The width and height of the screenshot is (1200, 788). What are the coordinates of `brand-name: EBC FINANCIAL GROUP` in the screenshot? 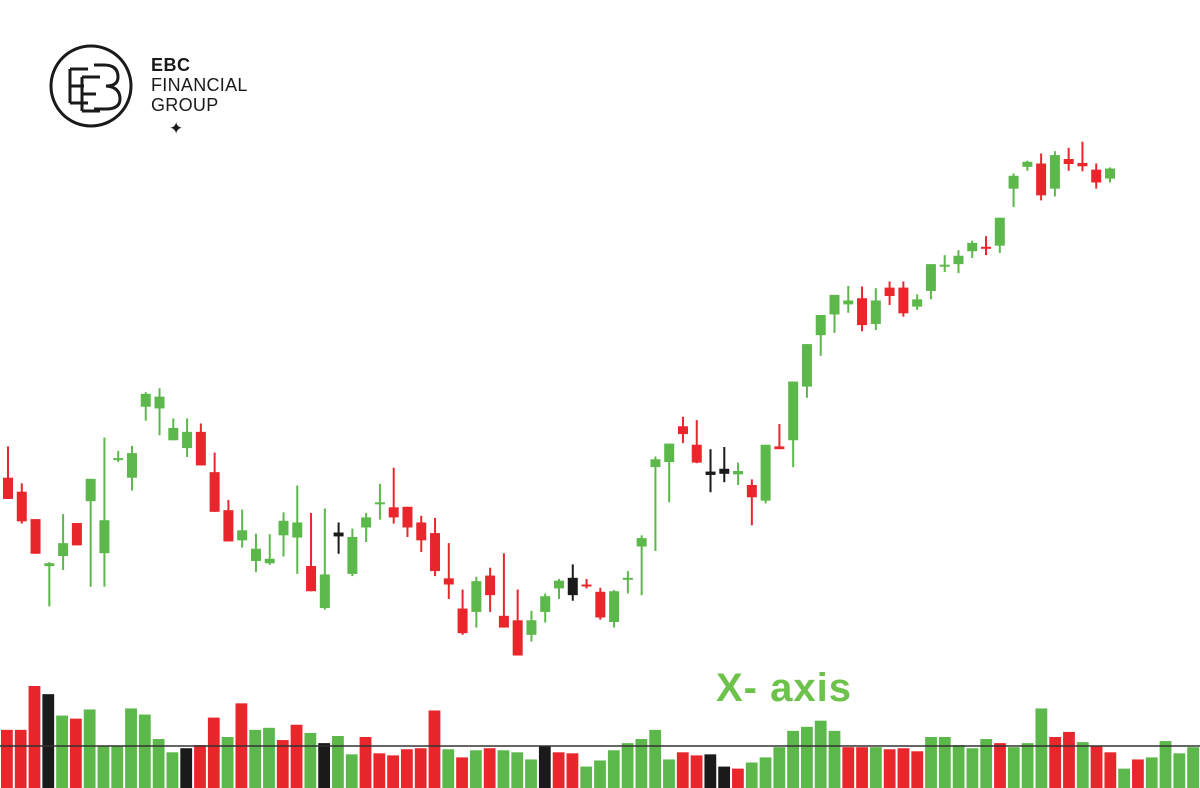 It's located at (199, 85).